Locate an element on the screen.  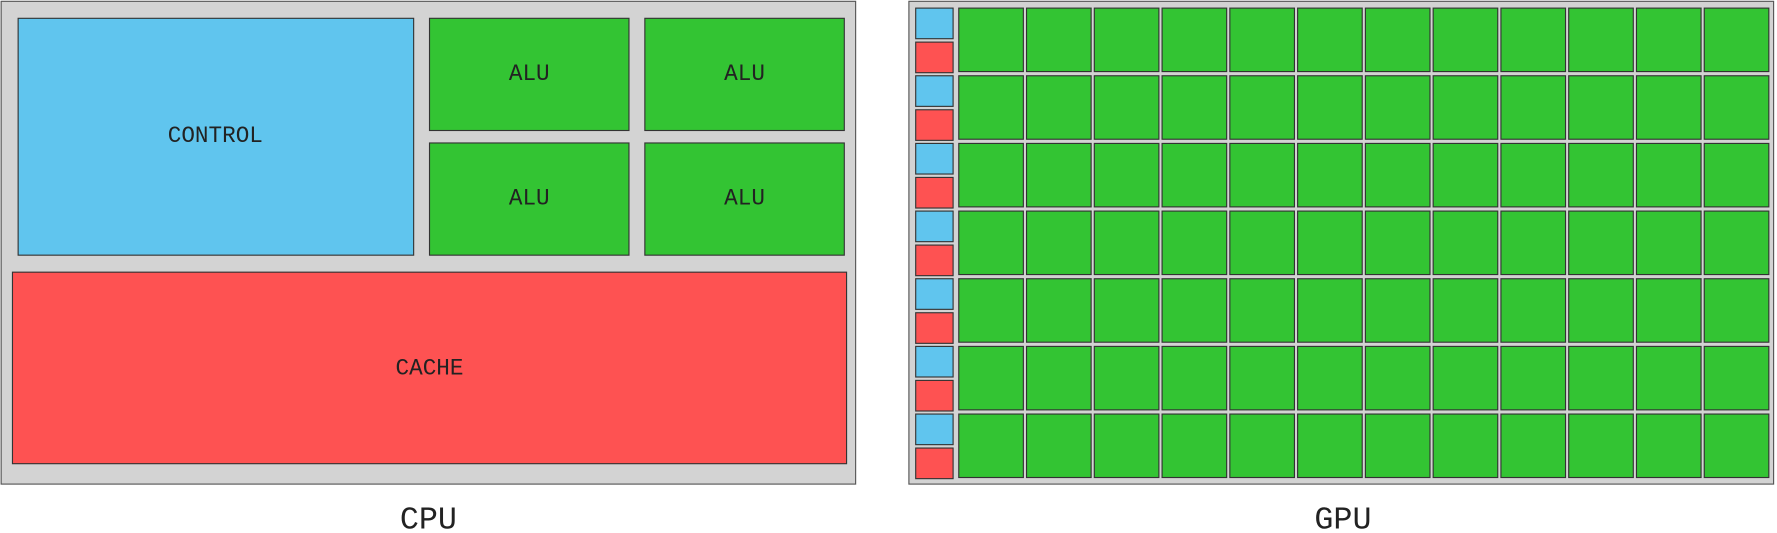
control-block is located at coordinates (216, 136).